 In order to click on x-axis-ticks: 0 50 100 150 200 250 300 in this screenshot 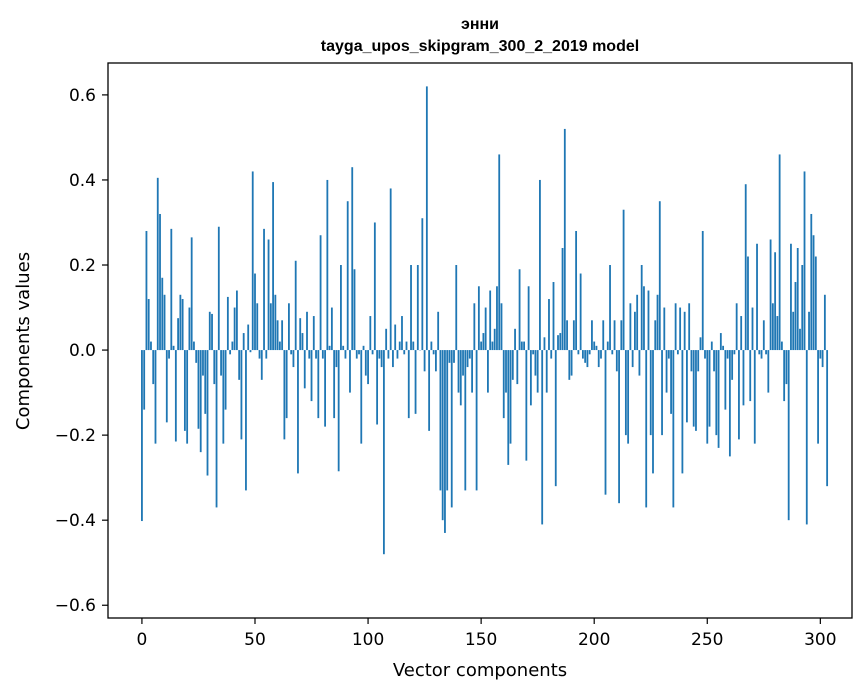, I will do `click(487, 634)`.